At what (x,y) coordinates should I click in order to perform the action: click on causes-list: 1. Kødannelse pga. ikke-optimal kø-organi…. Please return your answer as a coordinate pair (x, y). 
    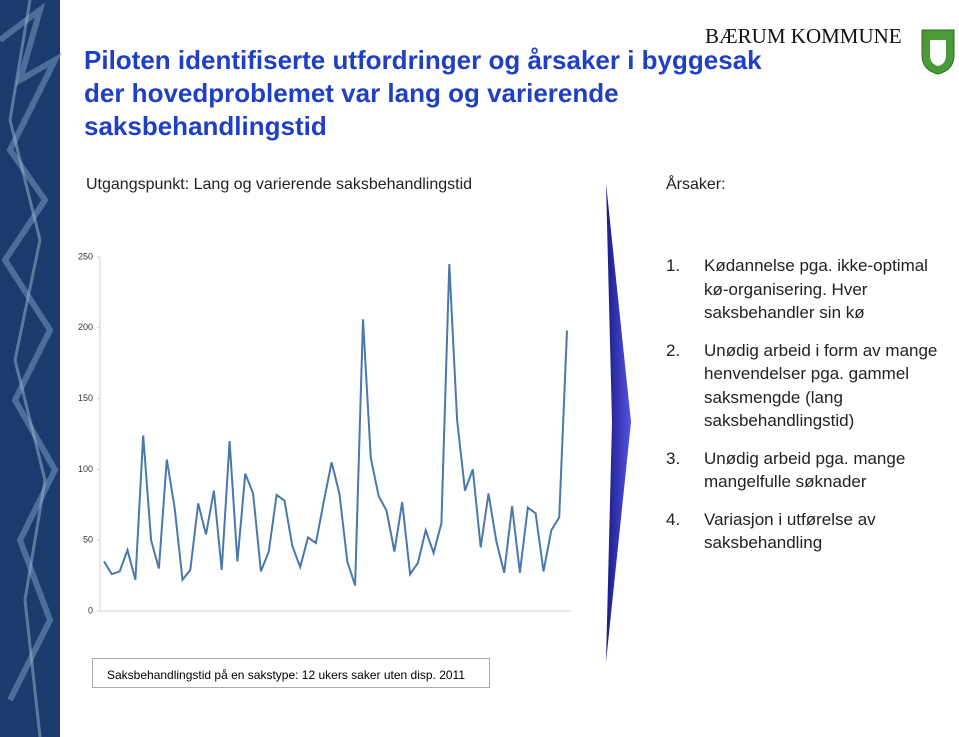
    Looking at the image, I should click on (806, 411).